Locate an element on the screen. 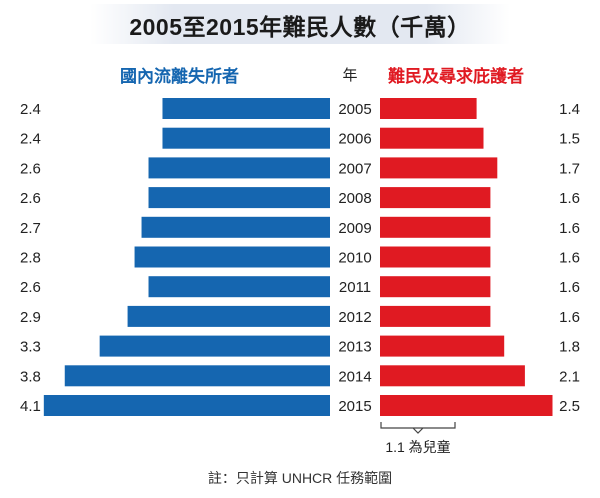  bar-right-2010 is located at coordinates (435, 257).